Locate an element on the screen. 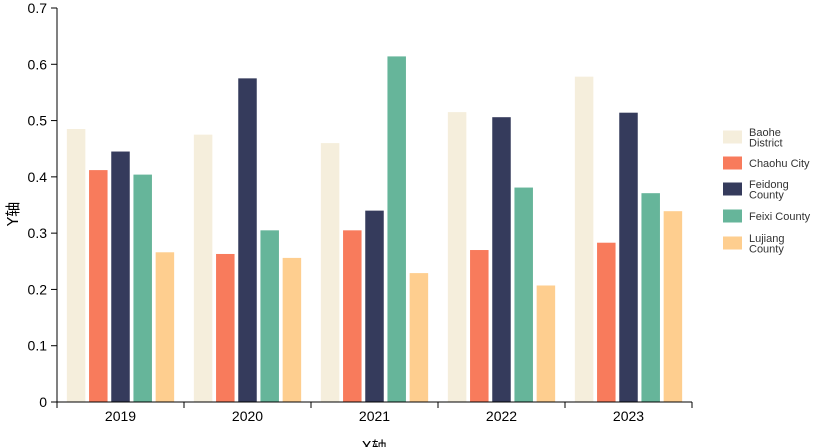 This screenshot has width=816, height=447. x-axis-title: X轴 is located at coordinates (373, 442).